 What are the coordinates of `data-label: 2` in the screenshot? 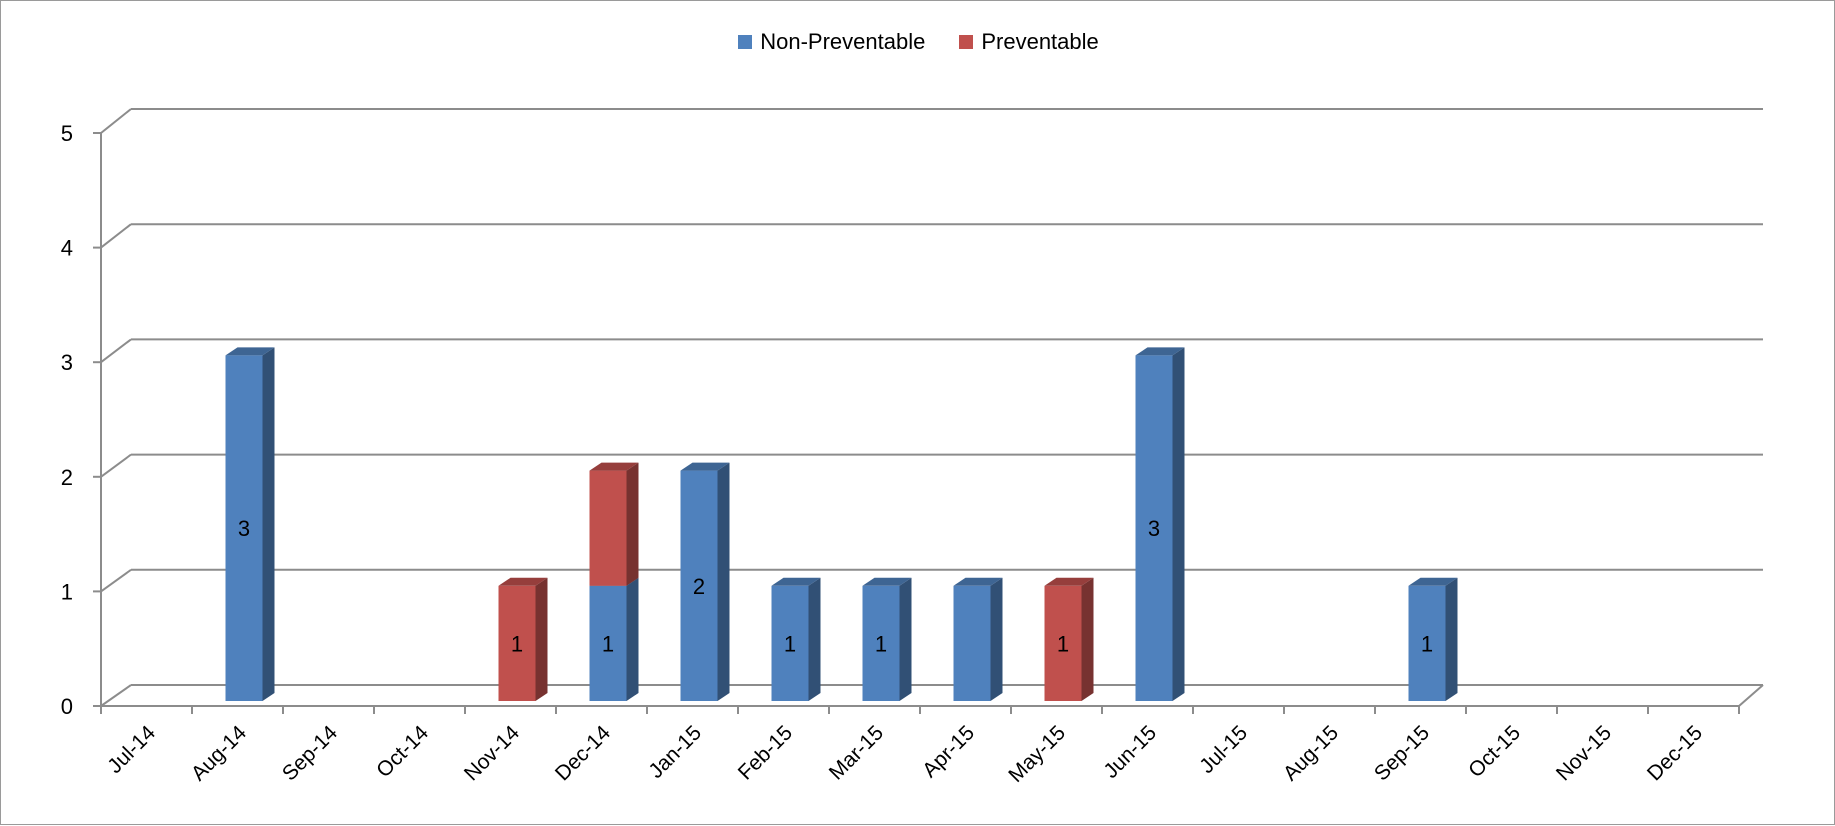 It's located at (699, 586).